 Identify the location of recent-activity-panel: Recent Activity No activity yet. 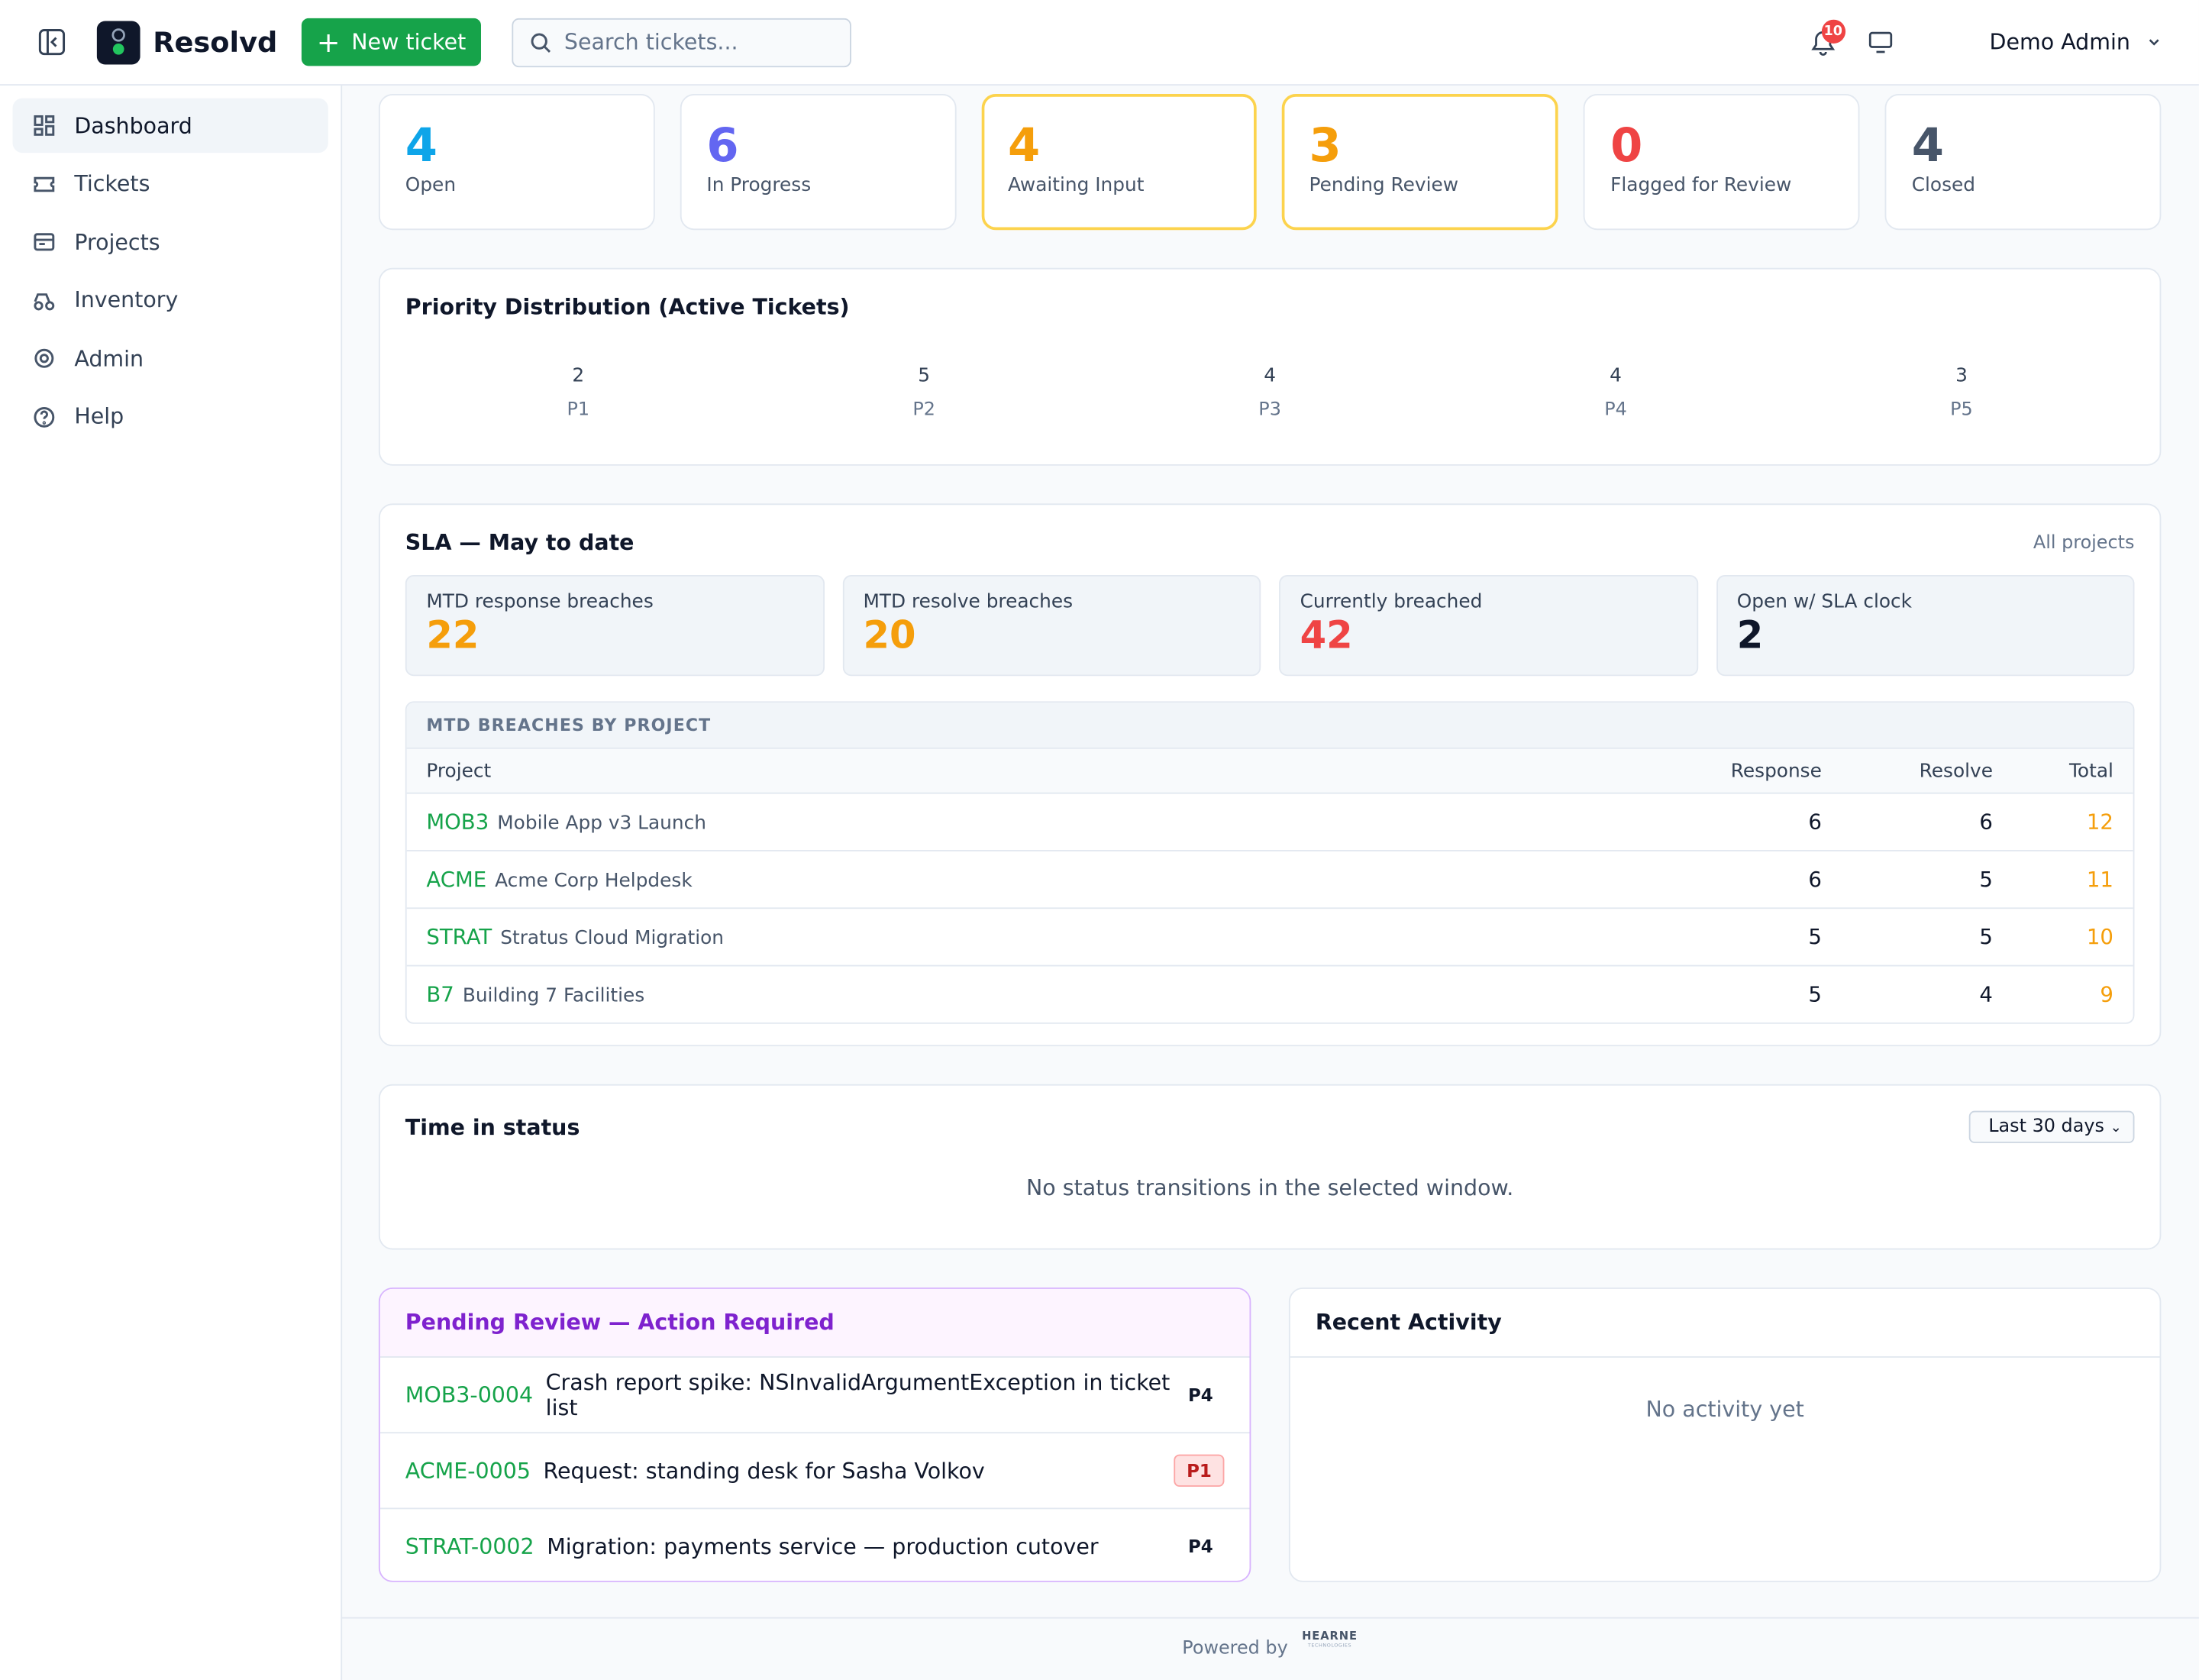
(1725, 1434).